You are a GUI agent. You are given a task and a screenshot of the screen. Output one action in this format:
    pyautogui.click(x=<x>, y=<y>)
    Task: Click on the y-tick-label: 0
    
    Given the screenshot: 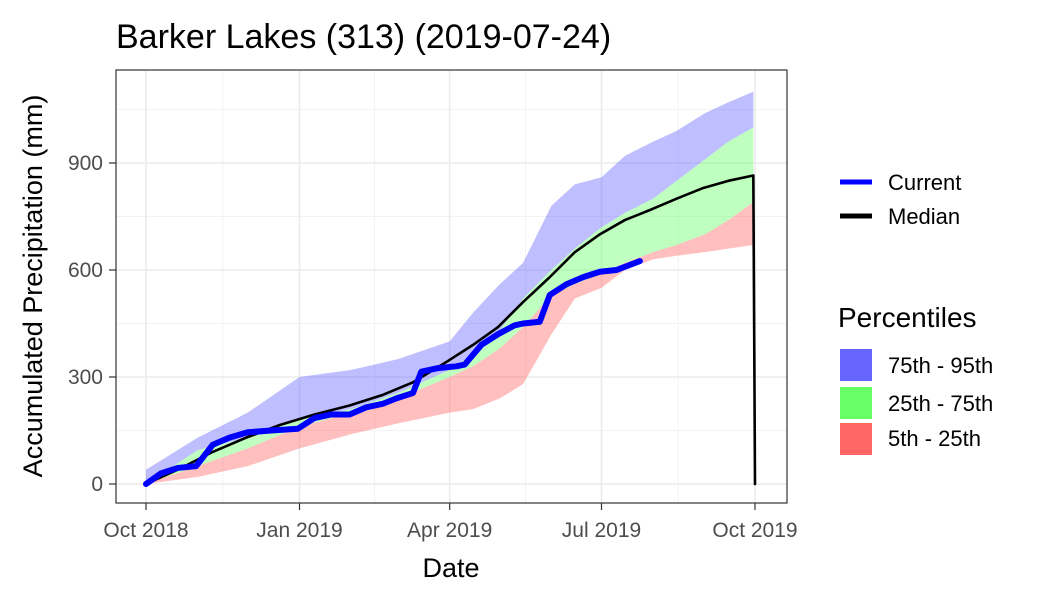 What is the action you would take?
    pyautogui.click(x=97, y=484)
    